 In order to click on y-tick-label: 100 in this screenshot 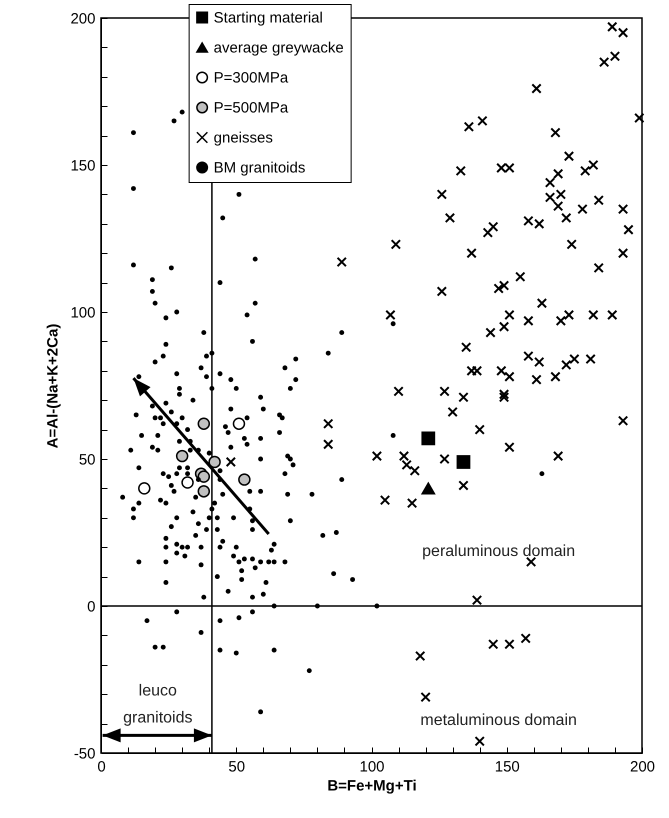, I will do `click(83, 313)`.